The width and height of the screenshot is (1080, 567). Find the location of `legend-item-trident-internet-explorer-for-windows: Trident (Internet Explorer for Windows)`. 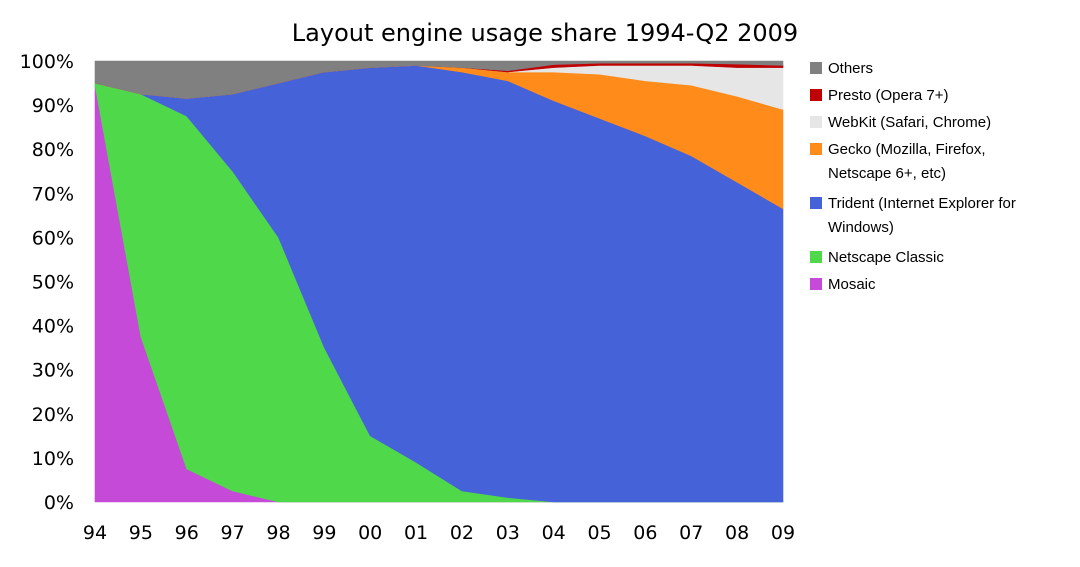

legend-item-trident-internet-explorer-for-windows: Trident (Internet Explorer for Windows) is located at coordinates (913, 215).